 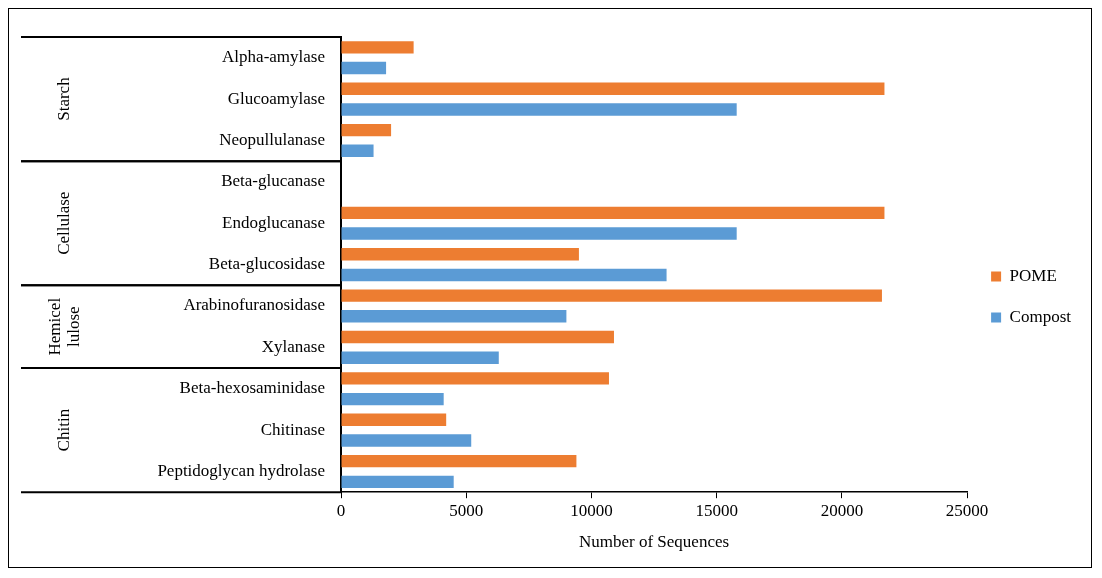 I want to click on y-tick-label: Endoglucanase, so click(x=273, y=222).